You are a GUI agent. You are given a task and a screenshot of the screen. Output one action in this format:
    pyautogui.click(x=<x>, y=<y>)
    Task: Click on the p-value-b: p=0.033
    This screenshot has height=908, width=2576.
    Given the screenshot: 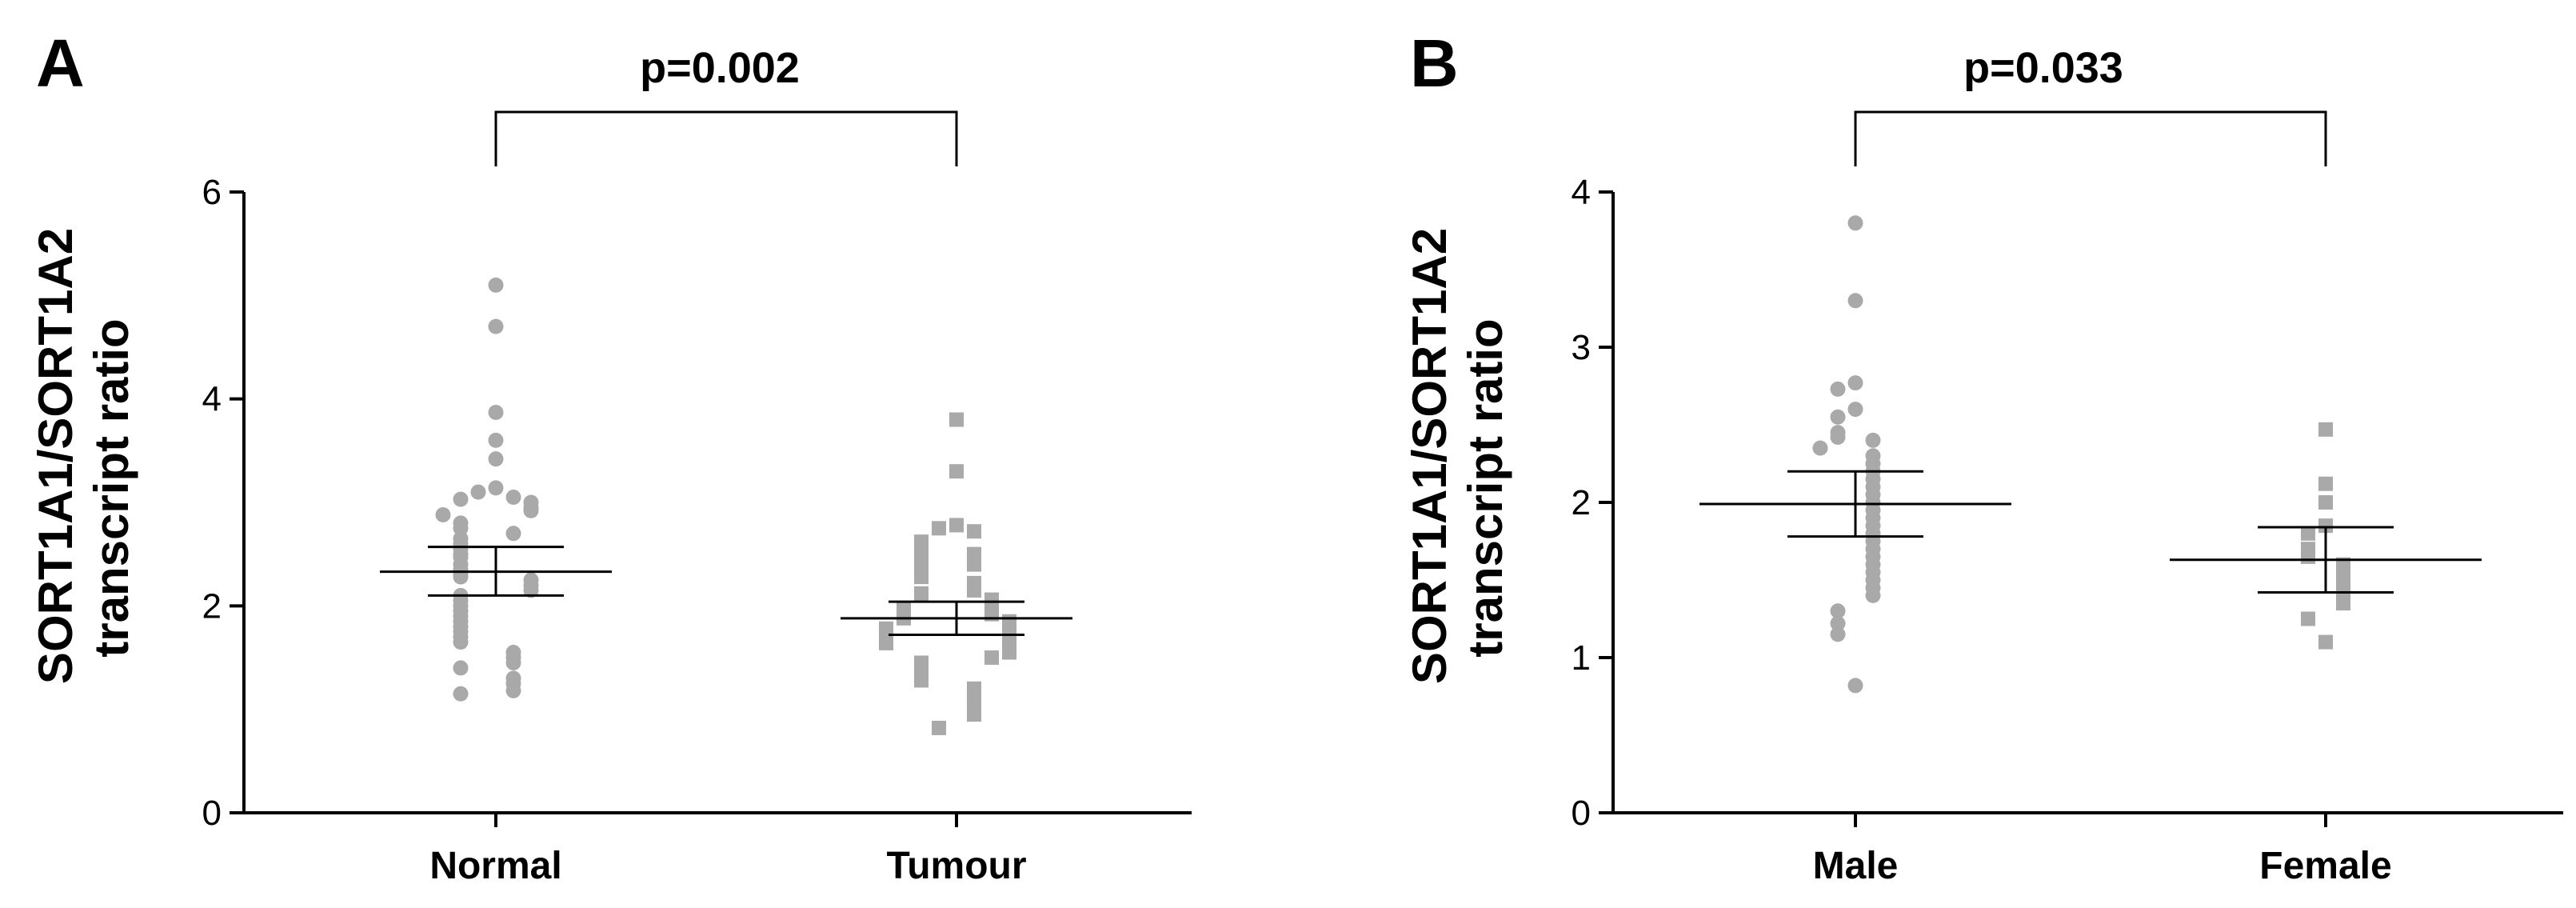 What is the action you would take?
    pyautogui.click(x=2043, y=68)
    